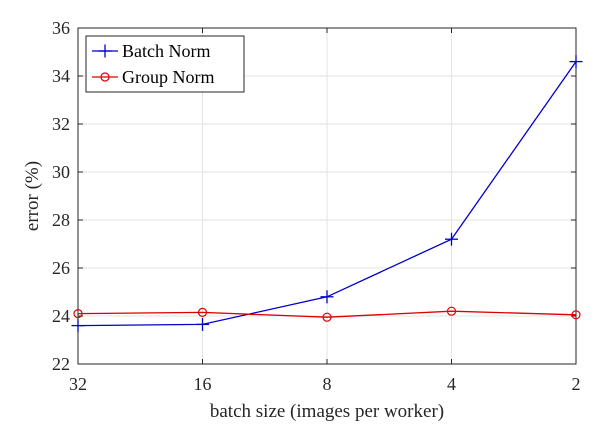  Describe the element at coordinates (203, 384) in the screenshot. I see `x-tick-label: 16` at that location.